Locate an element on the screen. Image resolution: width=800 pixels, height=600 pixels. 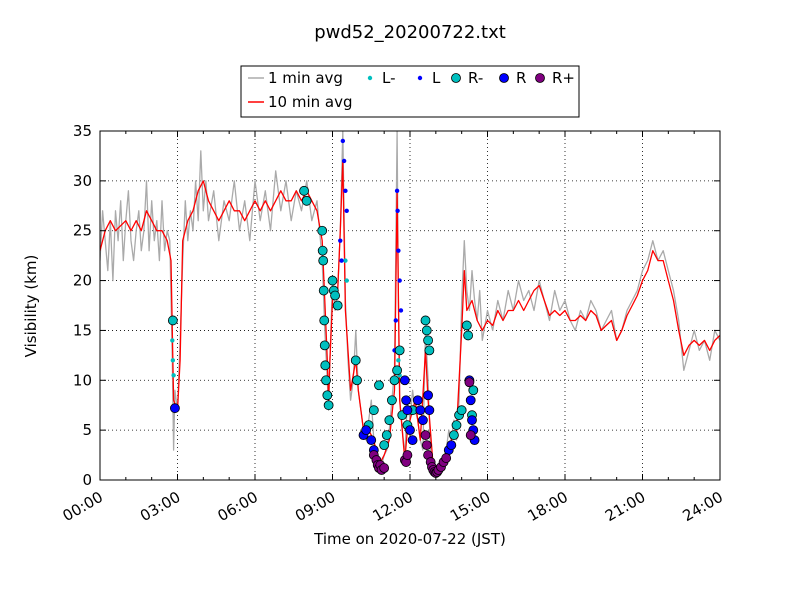
legend-label: R+ is located at coordinates (563, 78).